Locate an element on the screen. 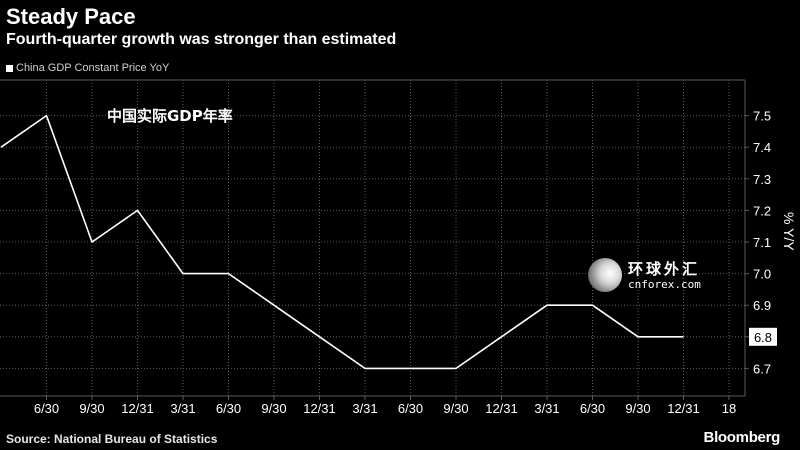 The width and height of the screenshot is (800, 450). source-note: Source: National Bureau of Statistics is located at coordinates (112, 439).